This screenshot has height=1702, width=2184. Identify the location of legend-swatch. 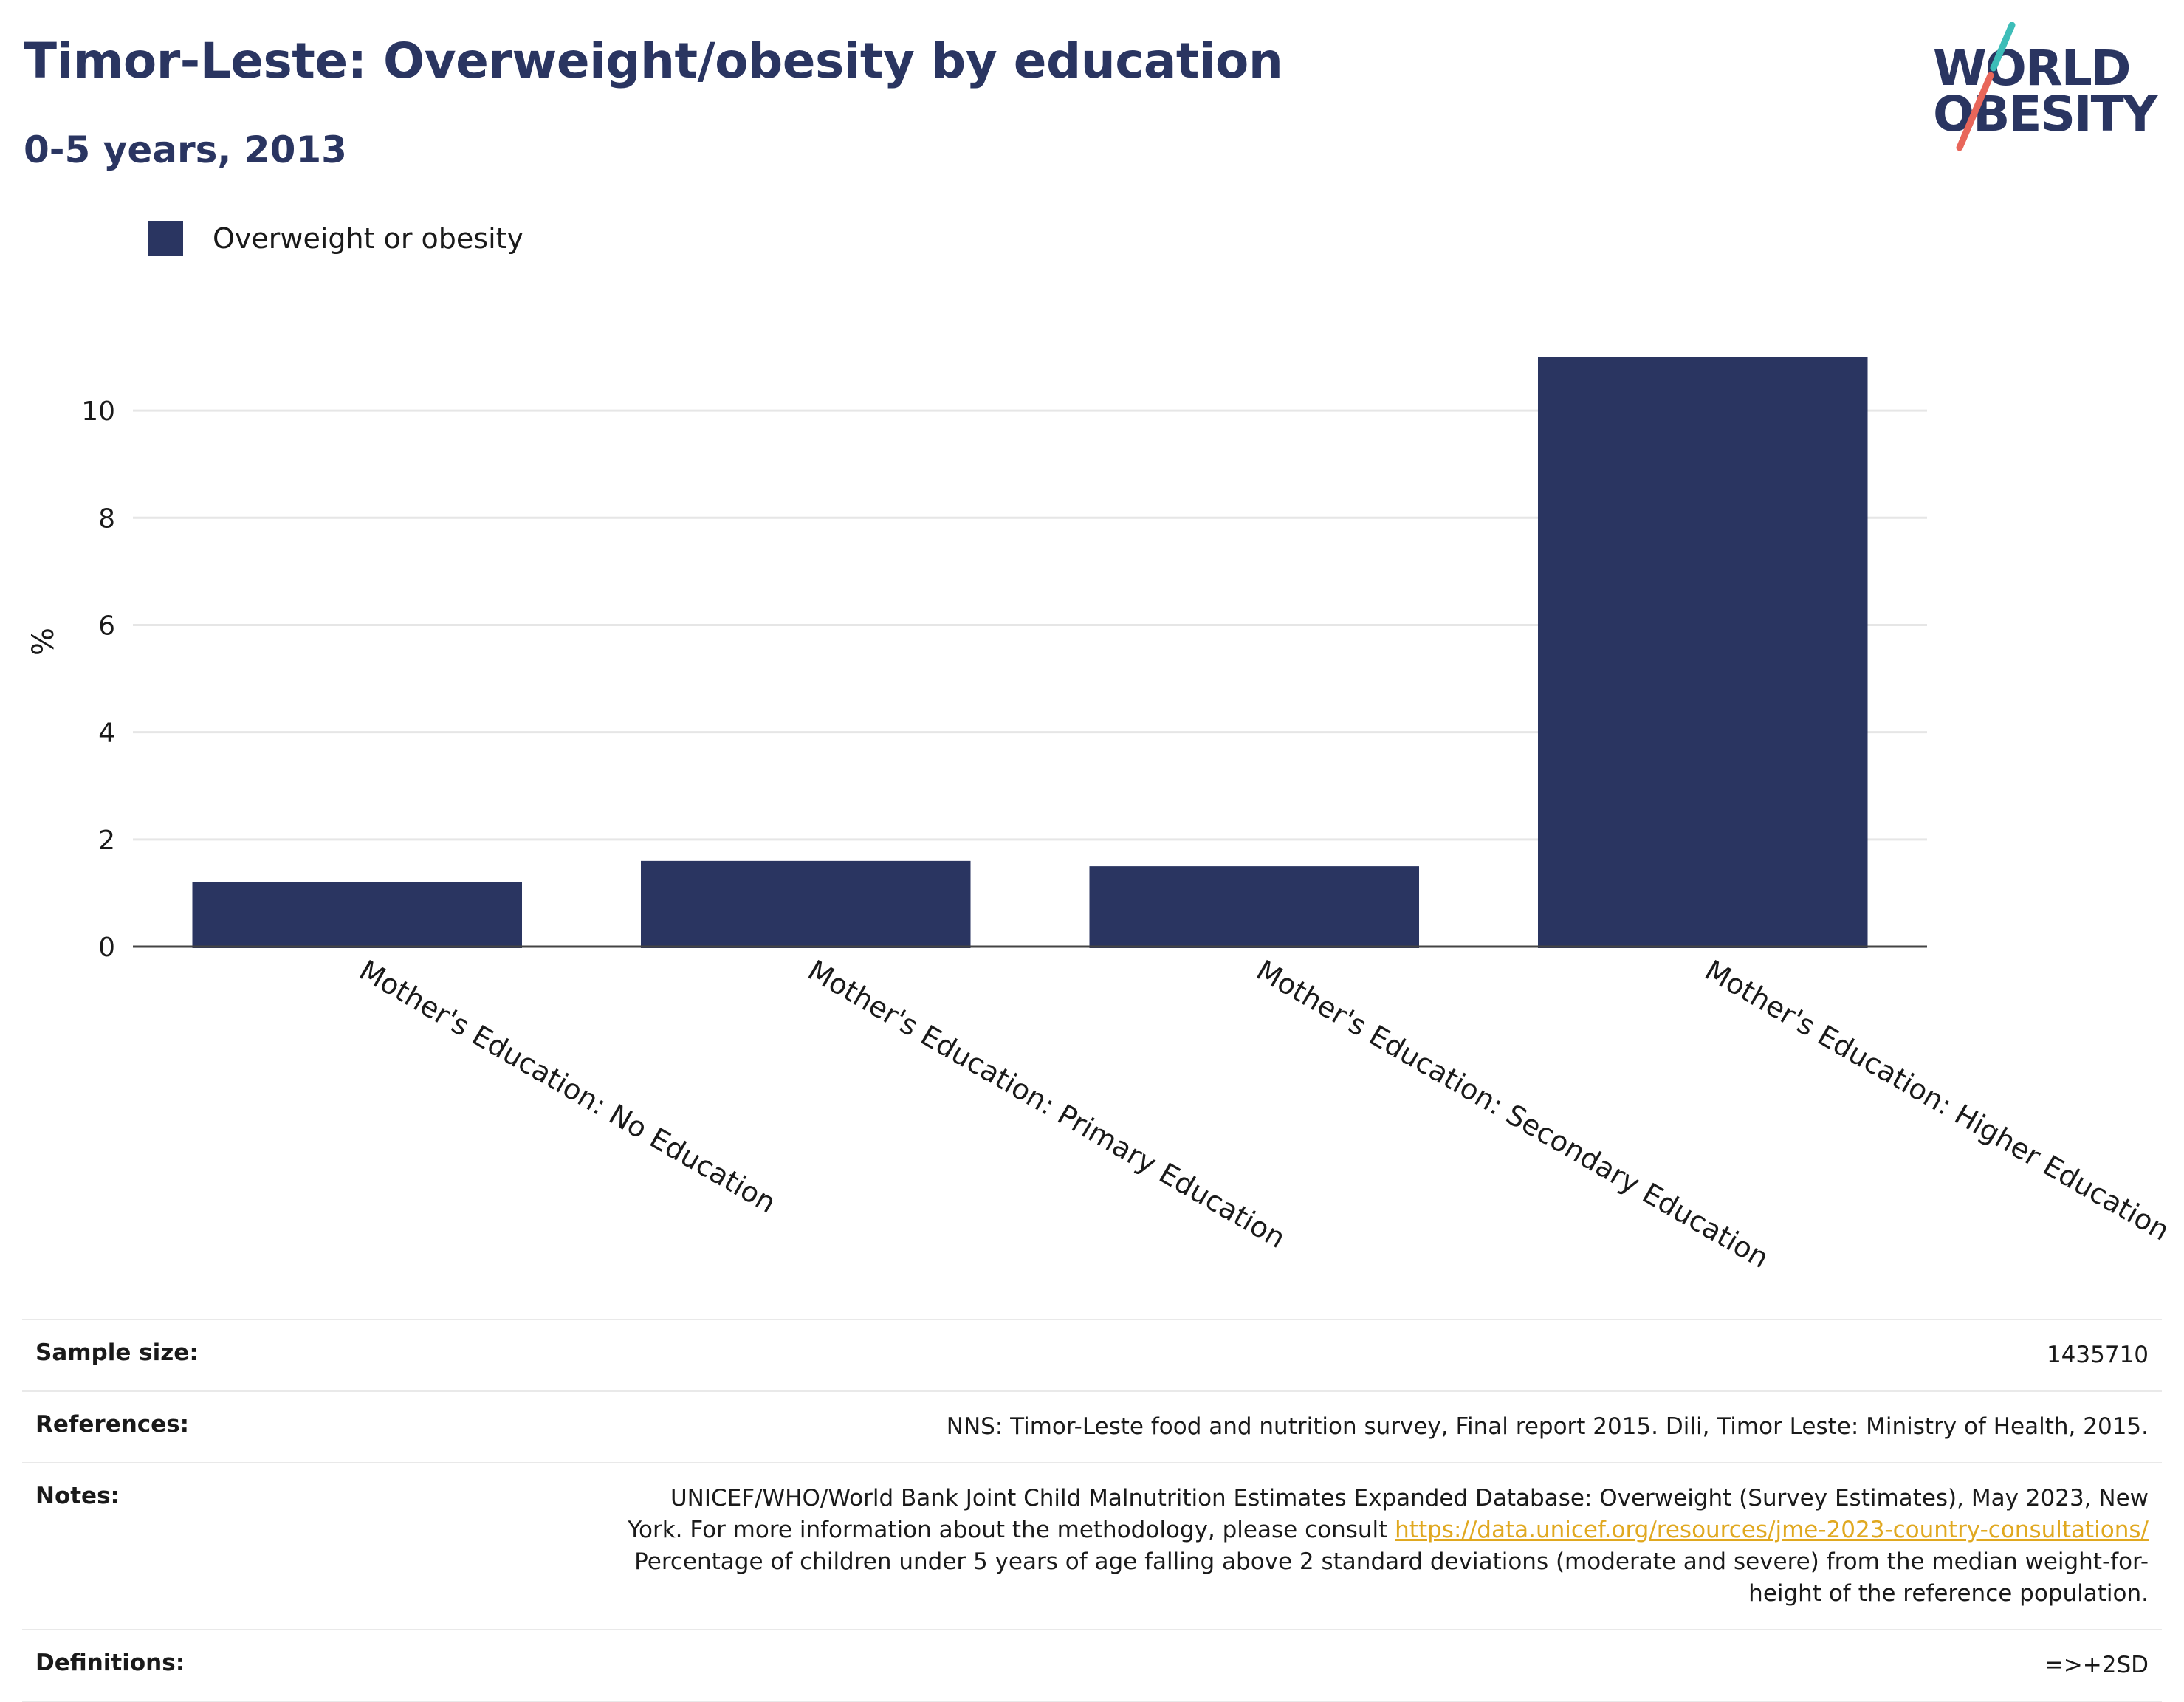
(165, 238).